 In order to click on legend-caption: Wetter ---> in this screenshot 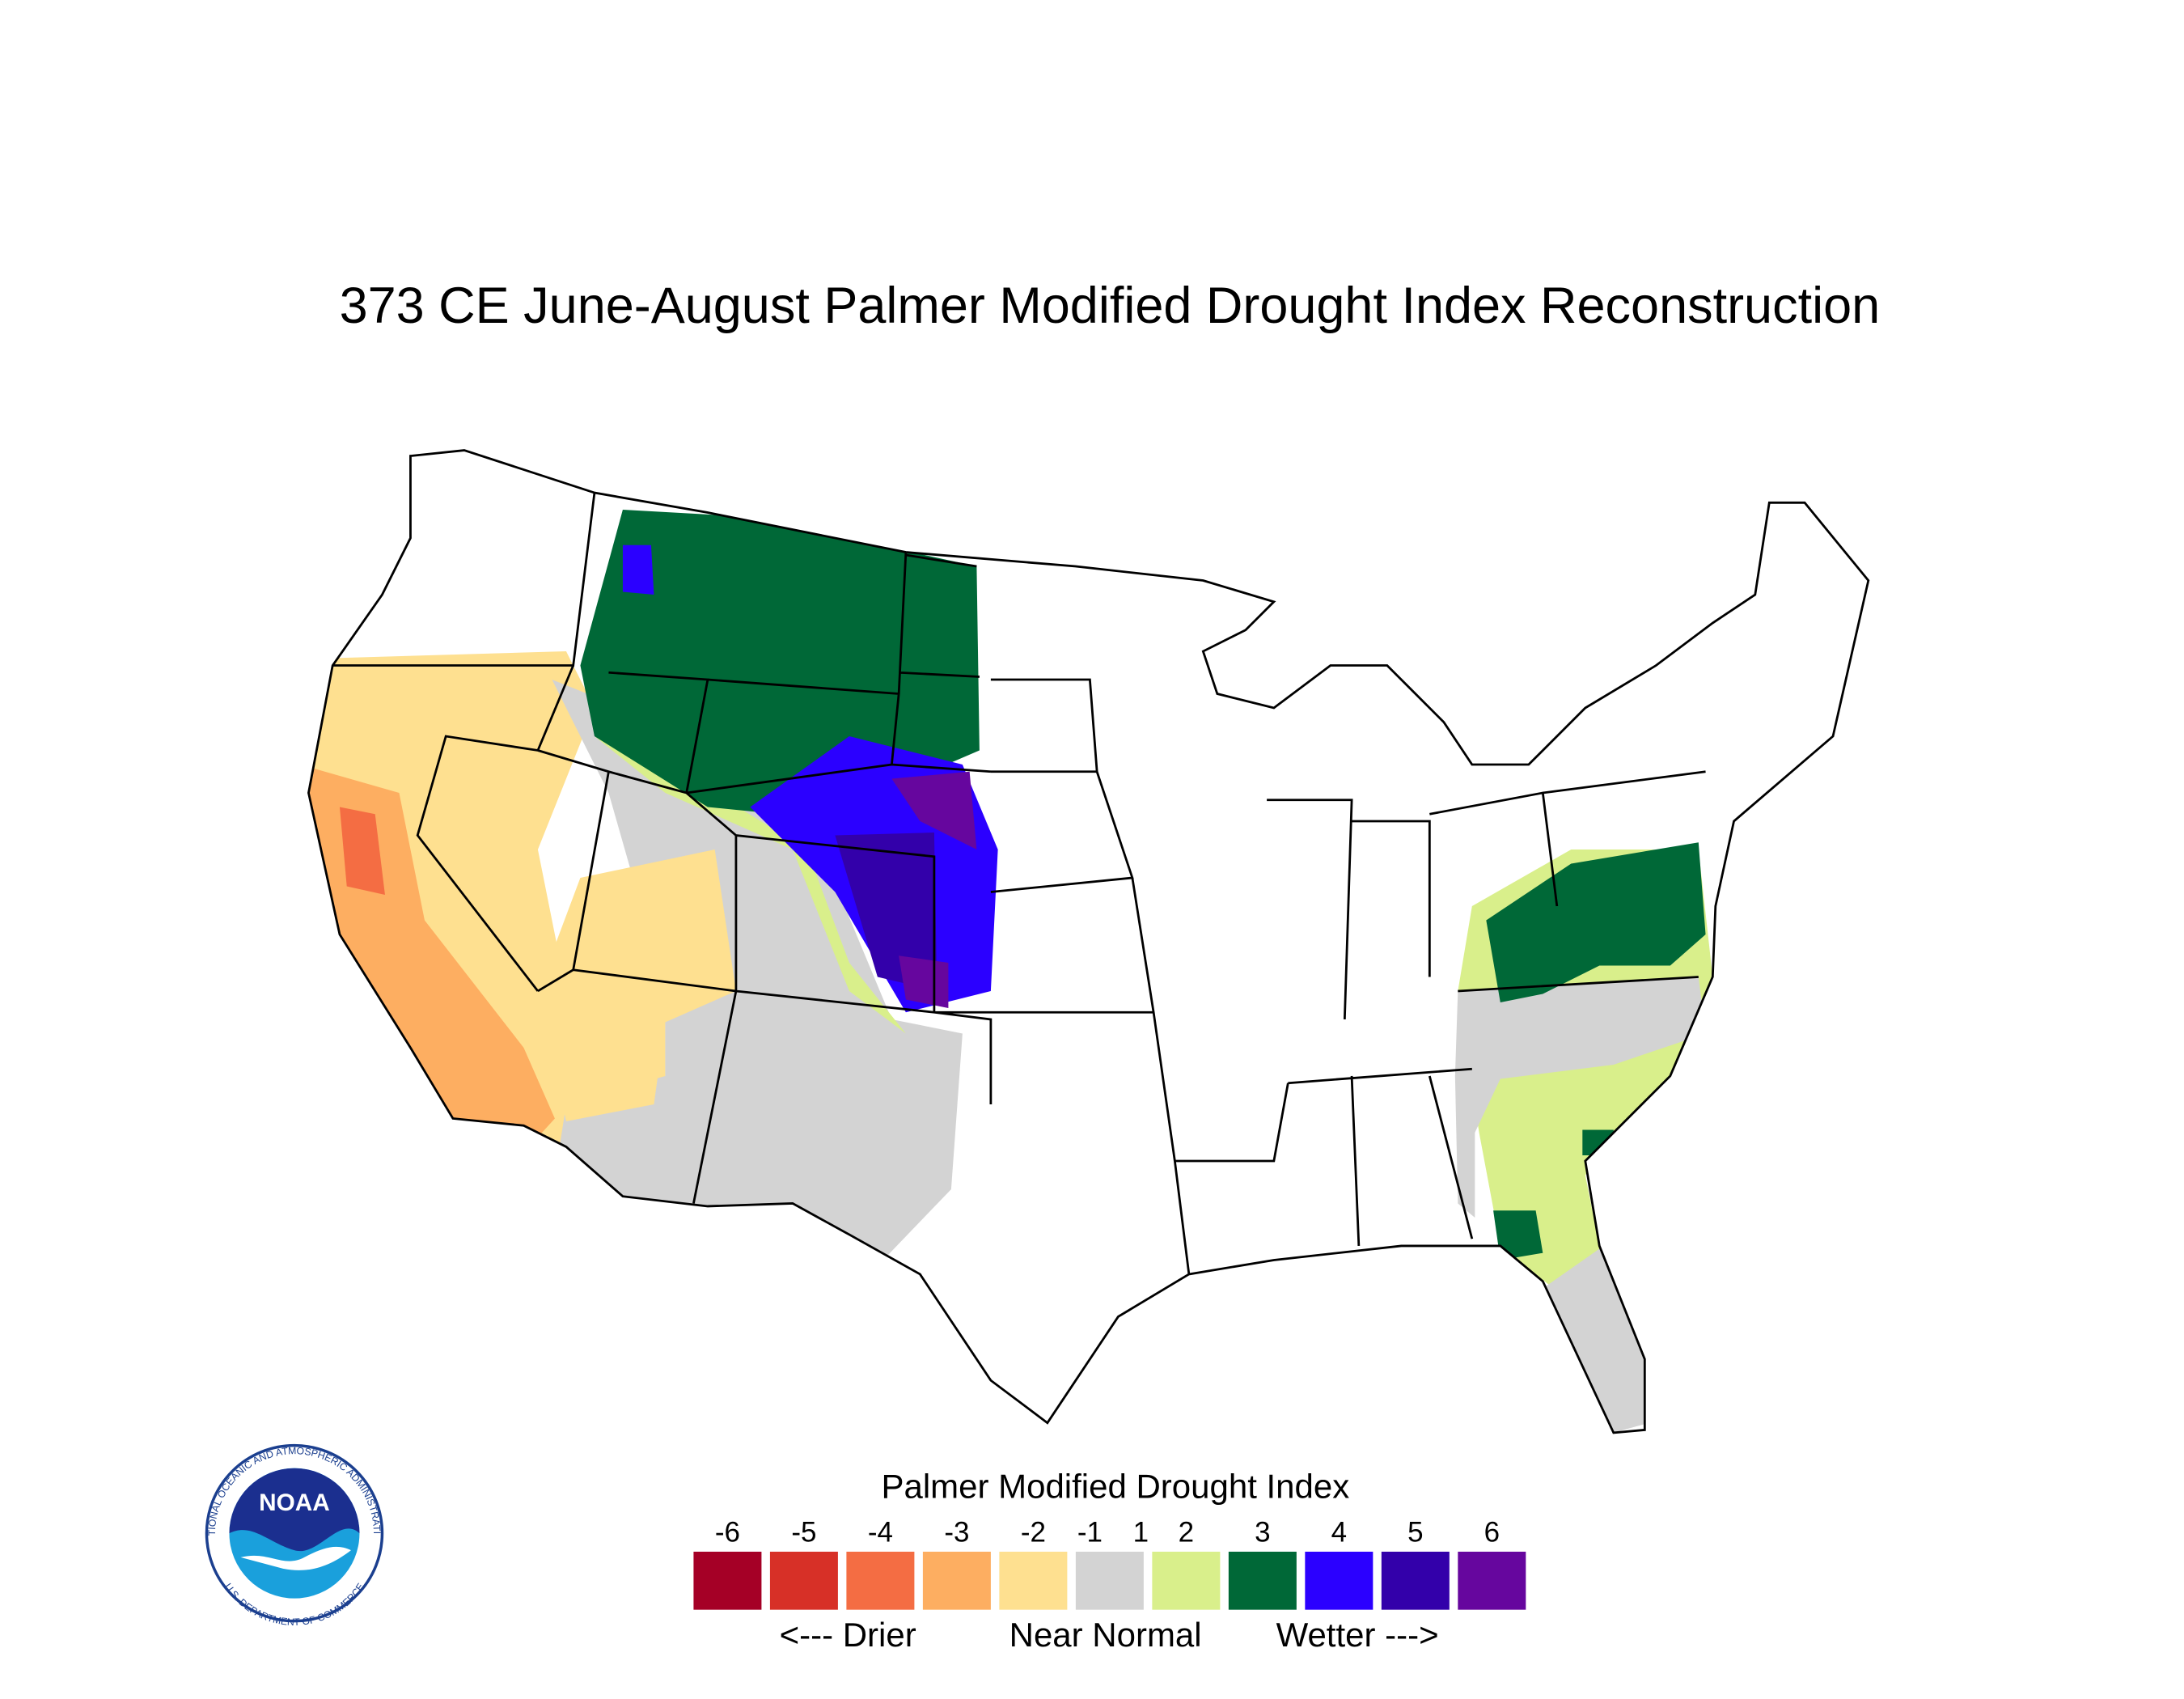, I will do `click(1357, 1635)`.